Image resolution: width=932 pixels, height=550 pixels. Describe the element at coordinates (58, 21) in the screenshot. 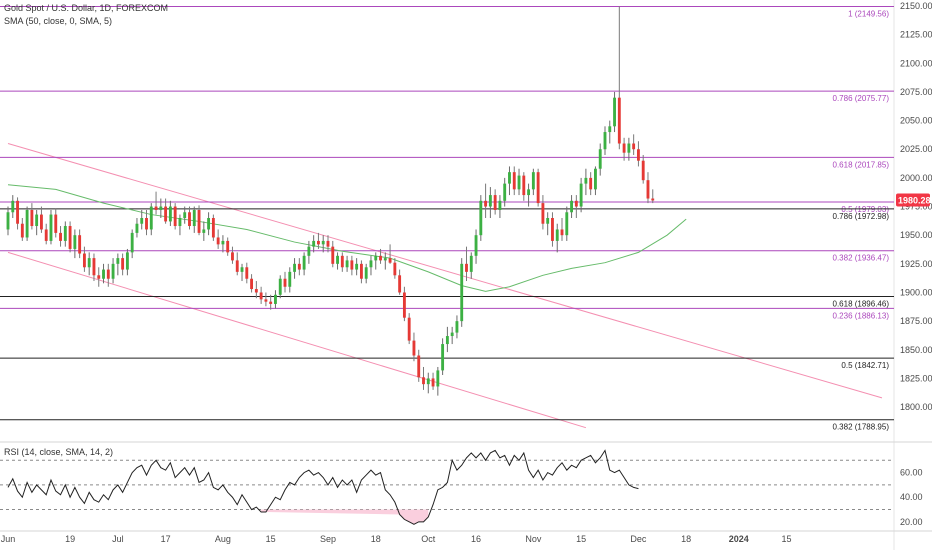

I see `sma-indicator-label: SMA (50, close, 0, SMA, 5)` at that location.